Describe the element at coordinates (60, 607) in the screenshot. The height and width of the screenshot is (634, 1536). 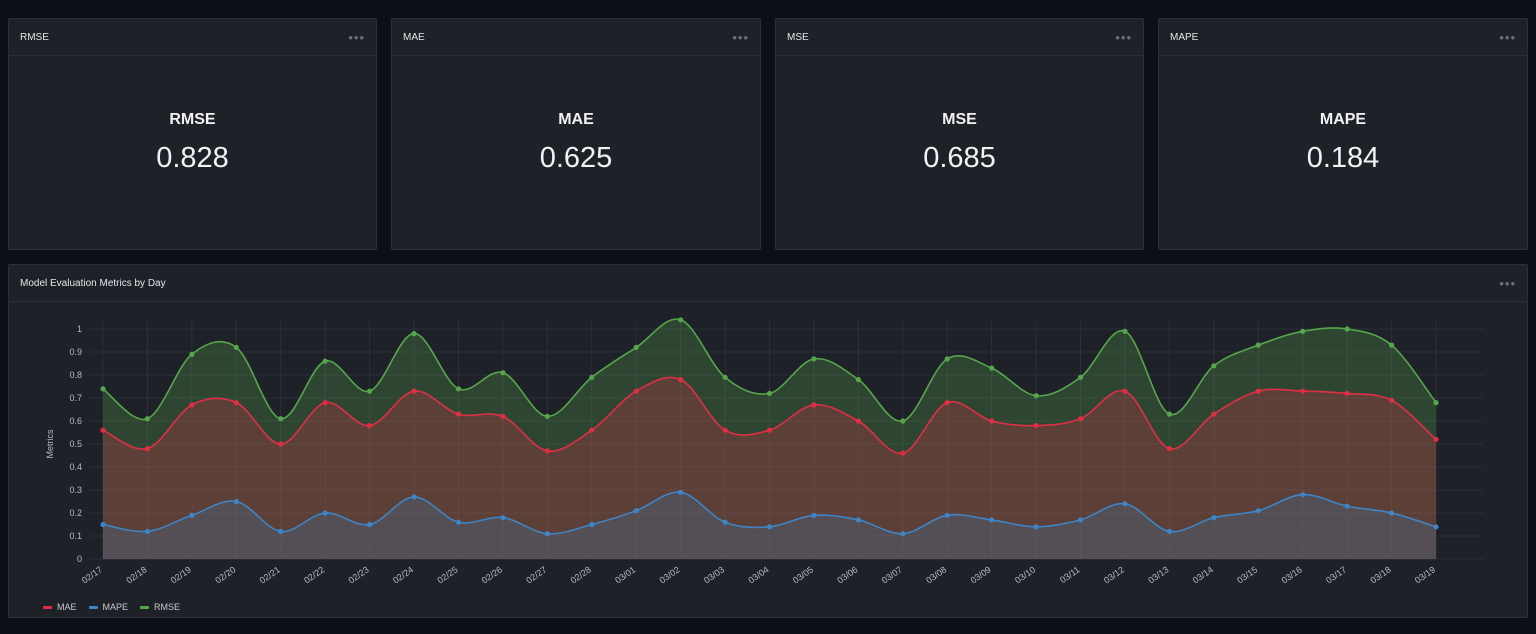
I see `legend-item-mae: MAE` at that location.